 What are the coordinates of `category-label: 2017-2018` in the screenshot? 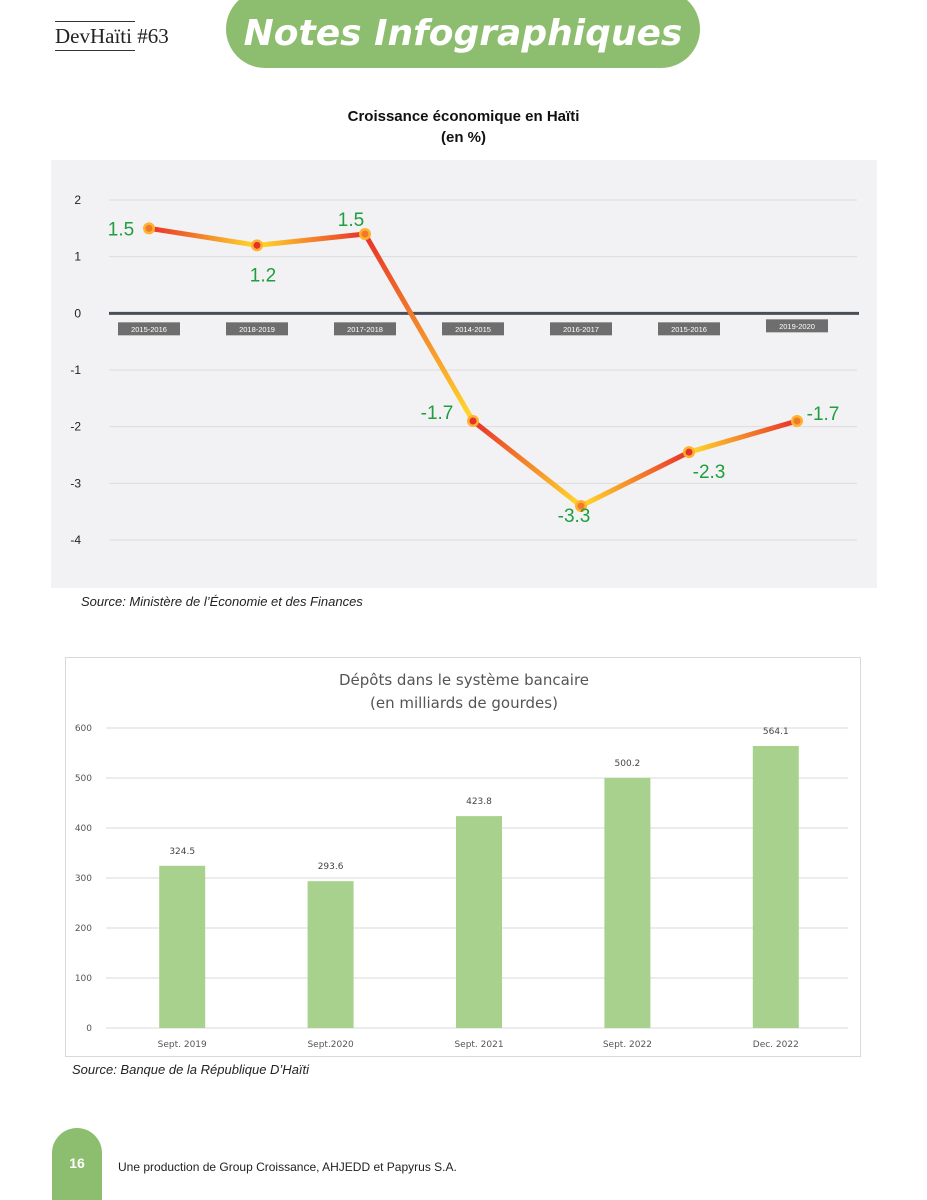 It's located at (365, 329).